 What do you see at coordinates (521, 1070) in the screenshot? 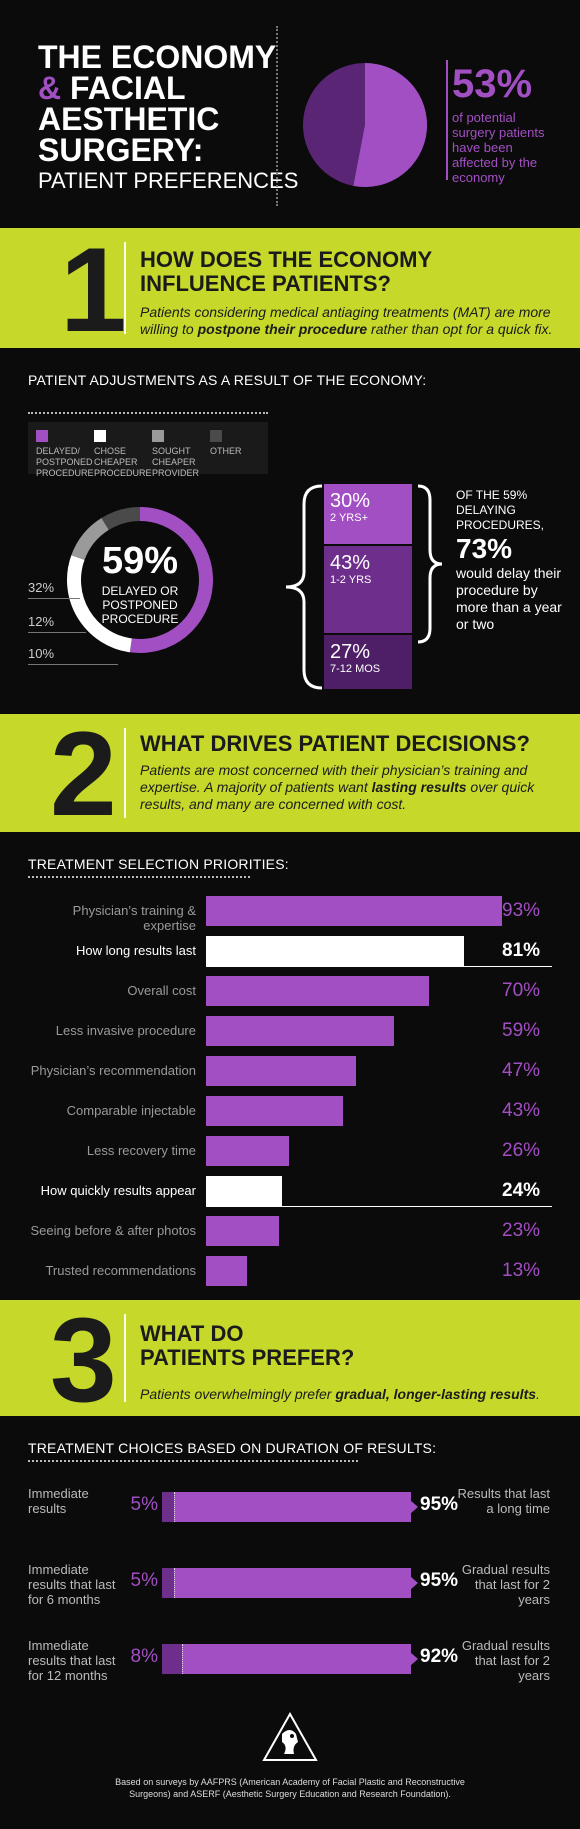
I see `priority-value: 47%` at bounding box center [521, 1070].